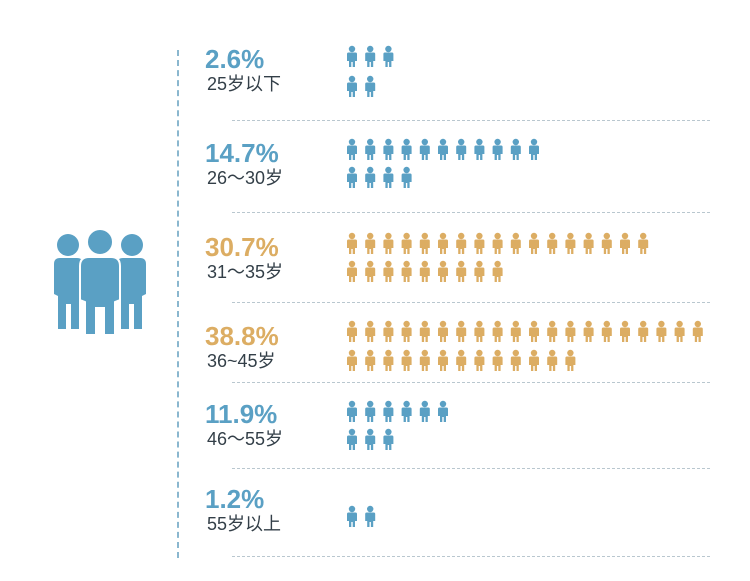 The height and width of the screenshot is (581, 750). I want to click on age-range-label: 26～30岁, so click(245, 178).